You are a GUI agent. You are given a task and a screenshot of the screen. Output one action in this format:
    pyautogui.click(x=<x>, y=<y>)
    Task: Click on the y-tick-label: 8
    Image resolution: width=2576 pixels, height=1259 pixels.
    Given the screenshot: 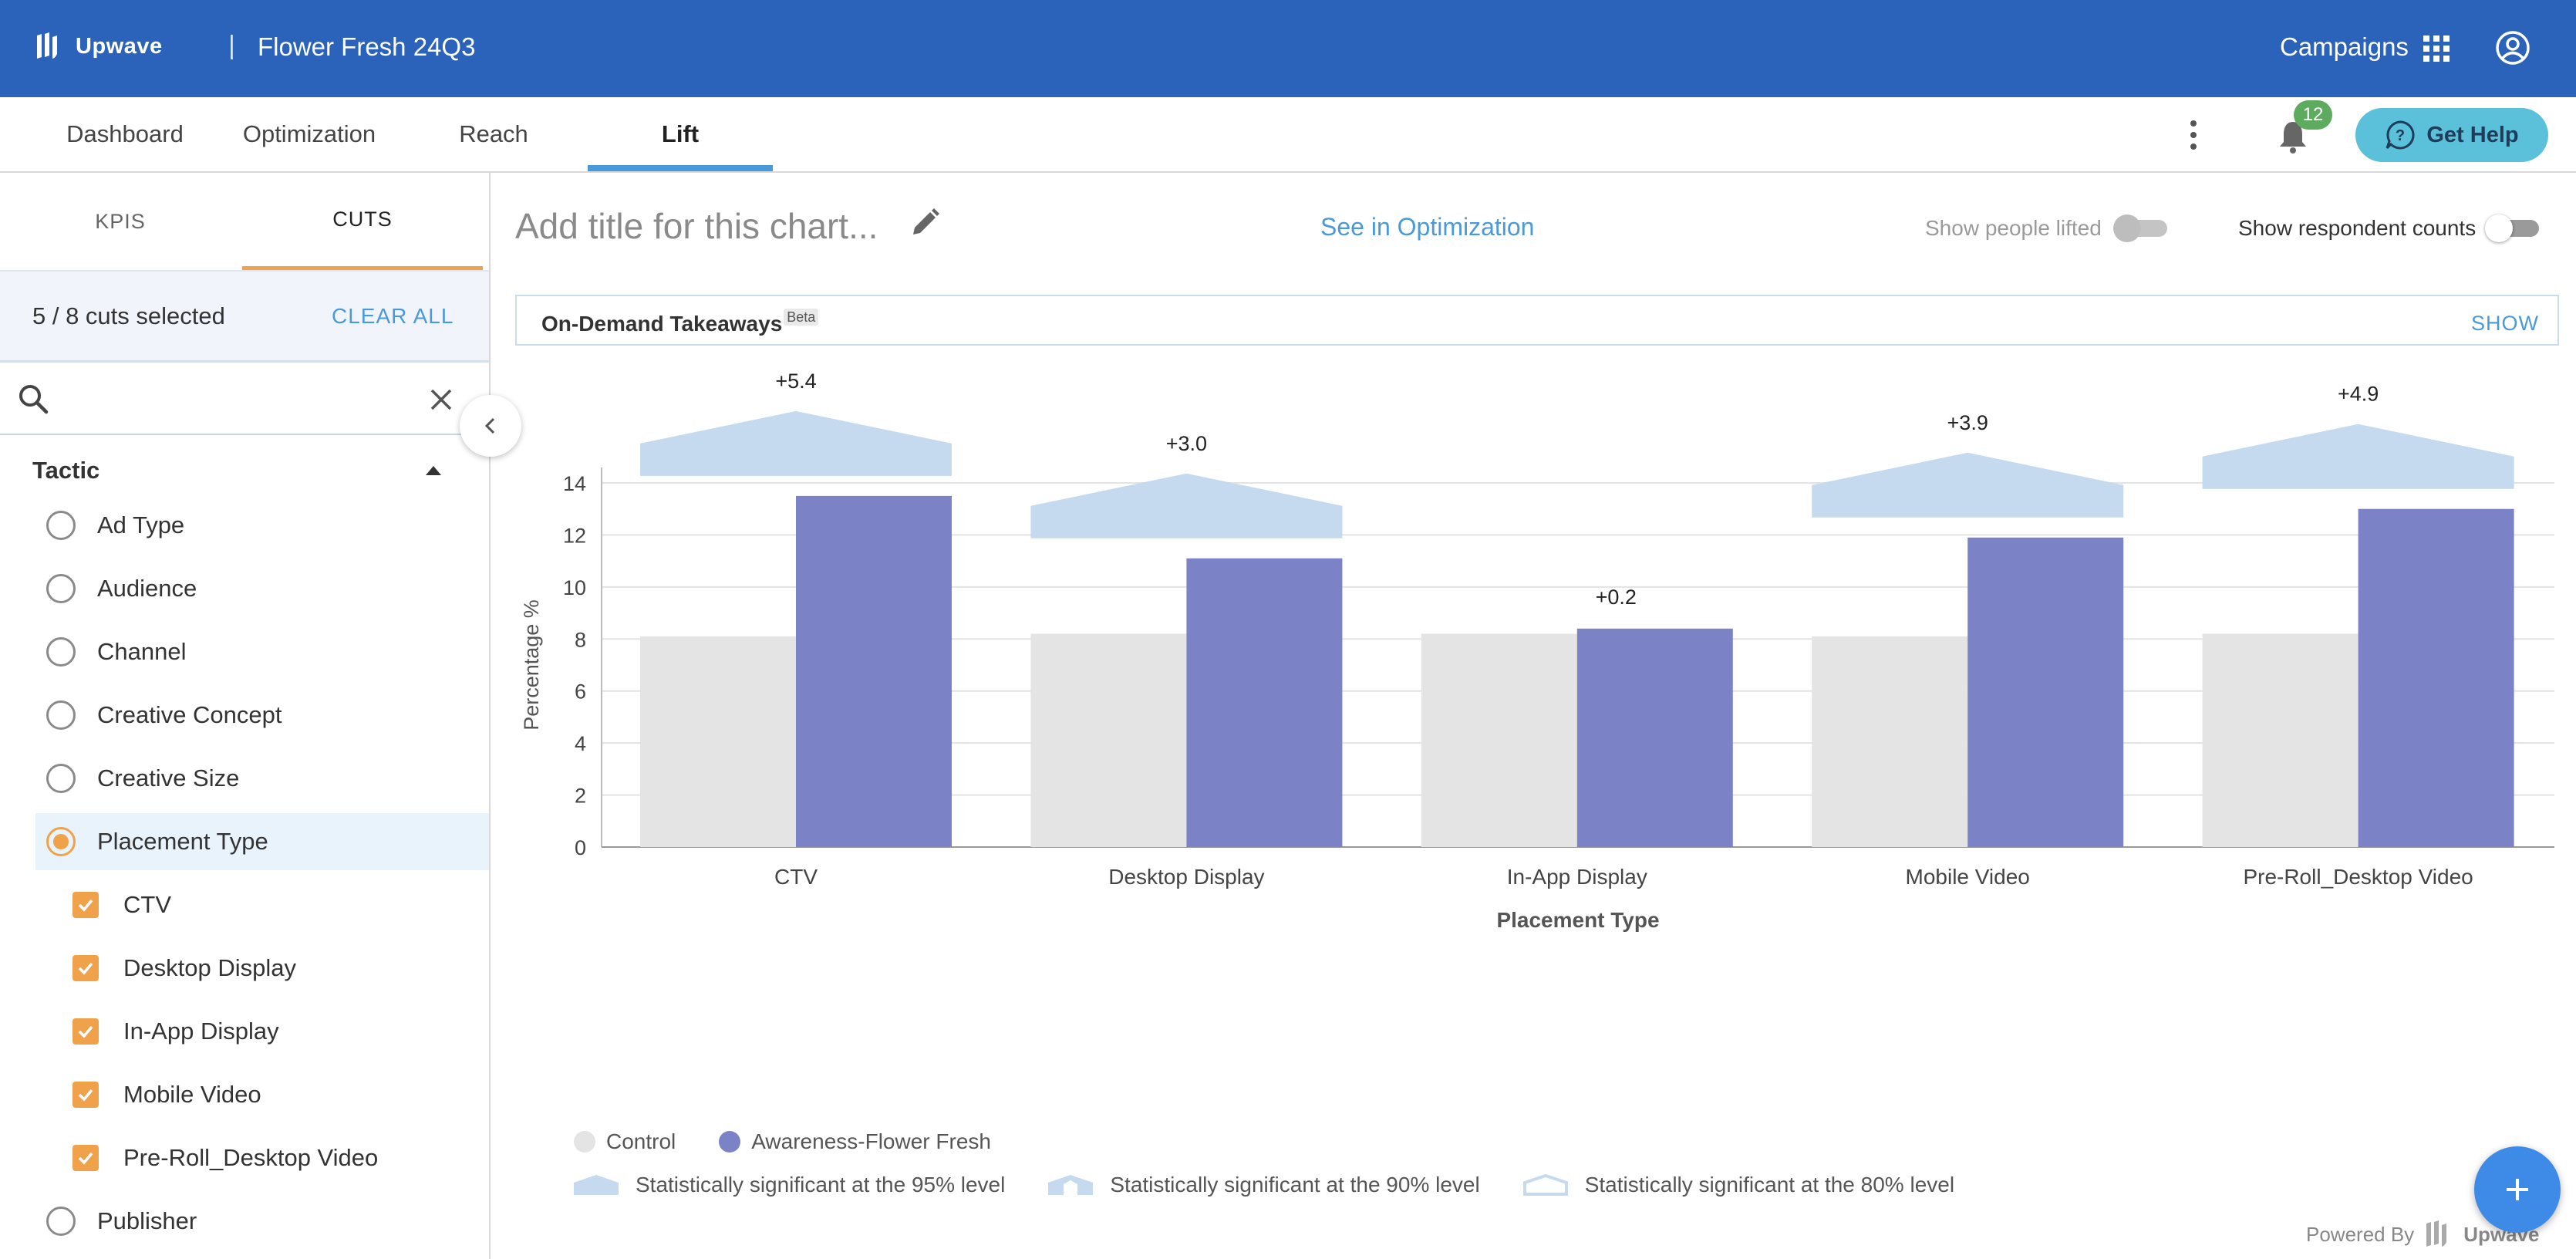 What is the action you would take?
    pyautogui.click(x=580, y=640)
    